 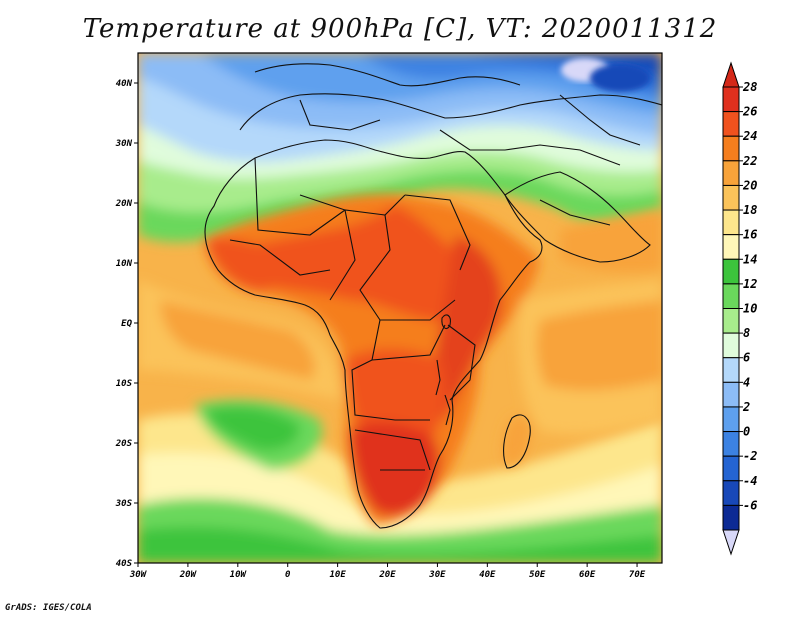 What do you see at coordinates (252, 428) in the screenshot?
I see `field-sw-green2` at bounding box center [252, 428].